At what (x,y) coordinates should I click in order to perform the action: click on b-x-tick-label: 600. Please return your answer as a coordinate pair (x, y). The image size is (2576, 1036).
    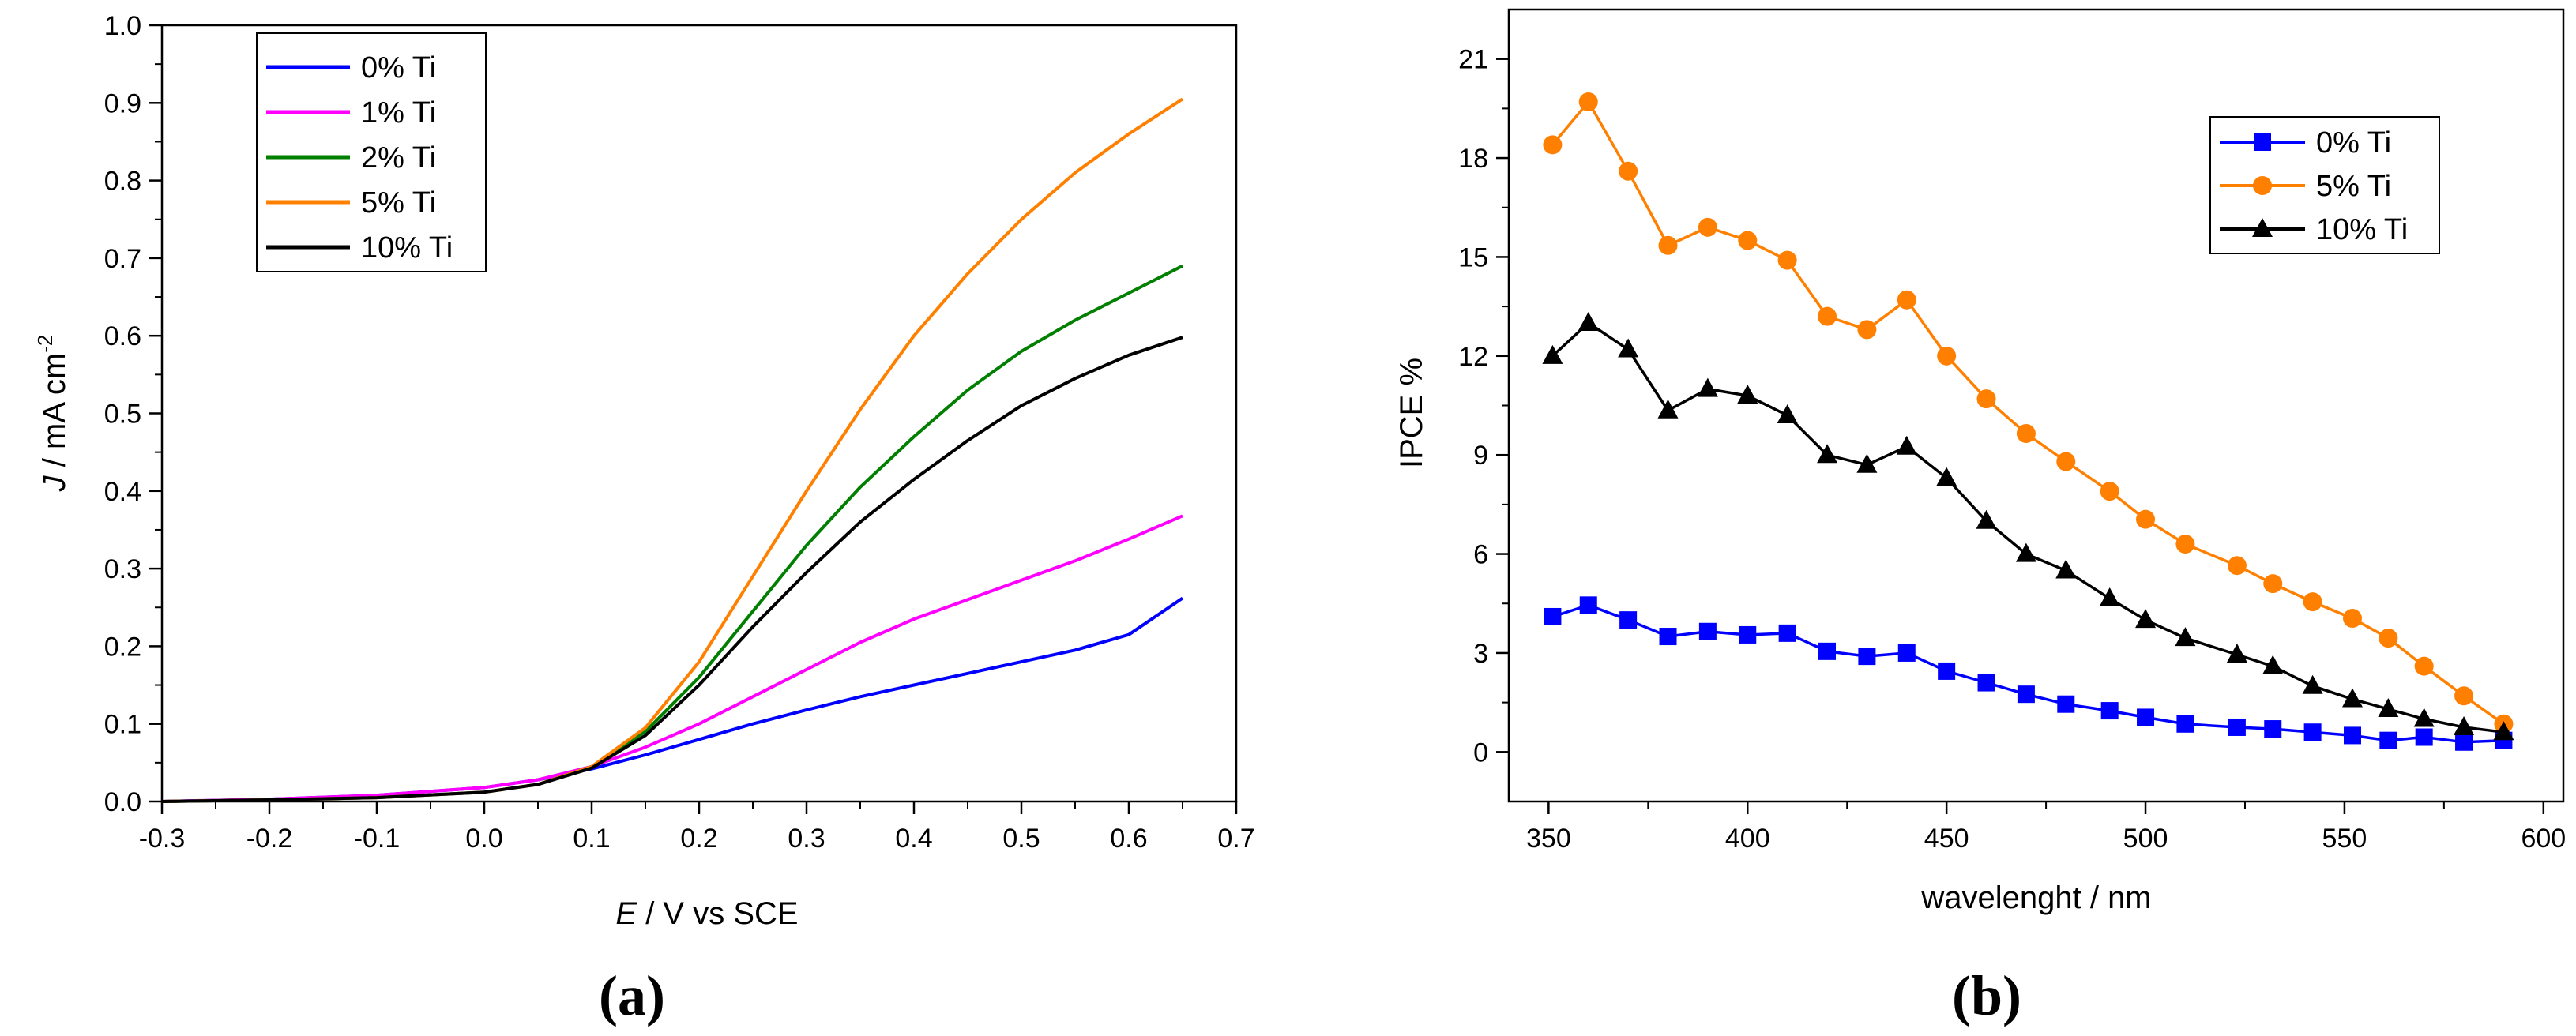
    Looking at the image, I should click on (2543, 839).